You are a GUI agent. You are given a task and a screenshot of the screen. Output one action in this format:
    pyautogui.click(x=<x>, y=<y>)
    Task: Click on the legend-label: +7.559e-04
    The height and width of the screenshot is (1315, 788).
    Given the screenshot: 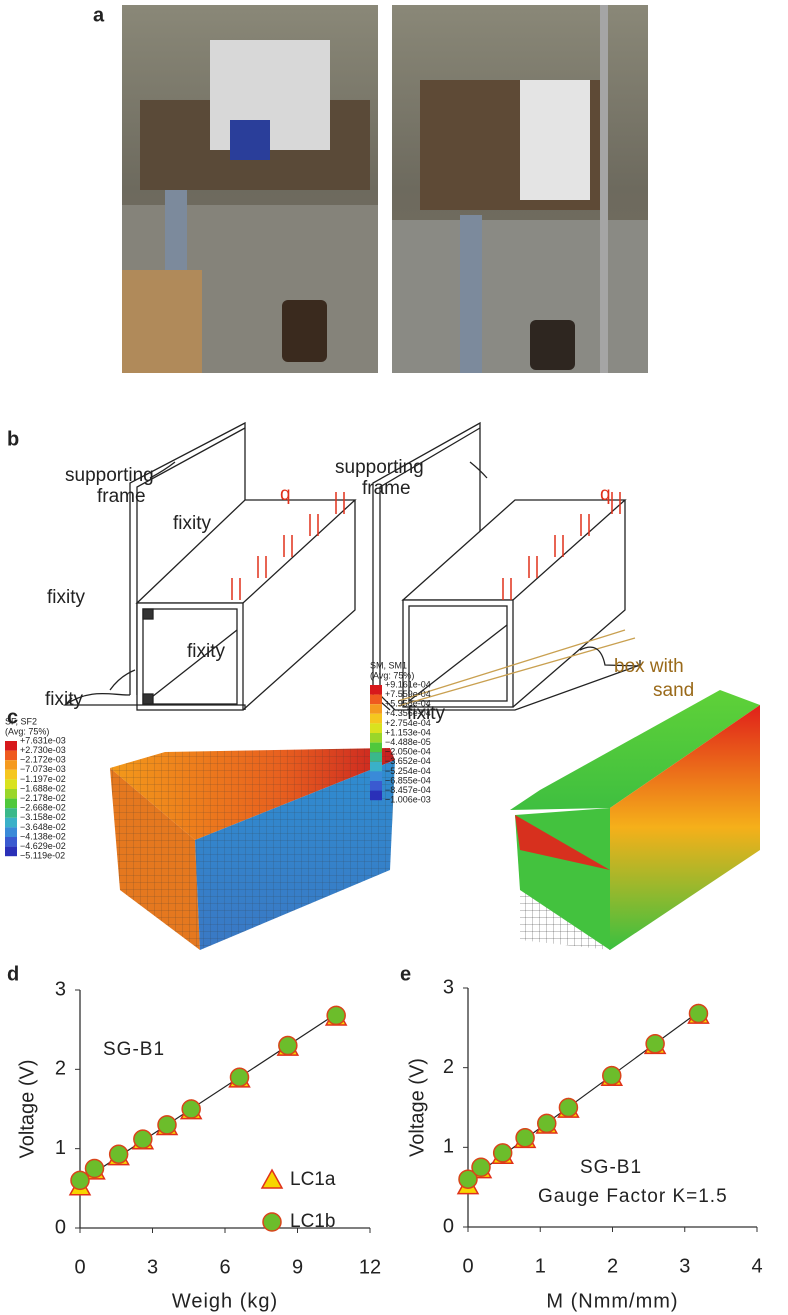 What is the action you would take?
    pyautogui.click(x=408, y=694)
    